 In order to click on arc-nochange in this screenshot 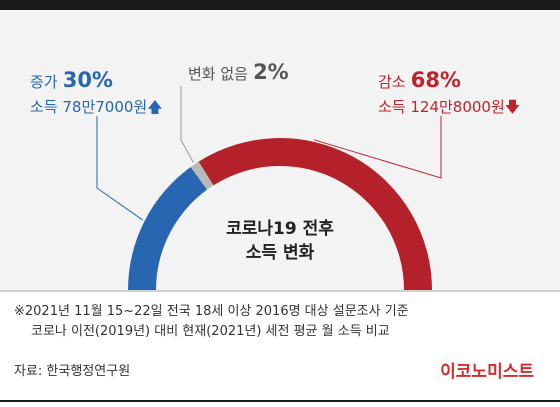, I will do `click(202, 175)`.